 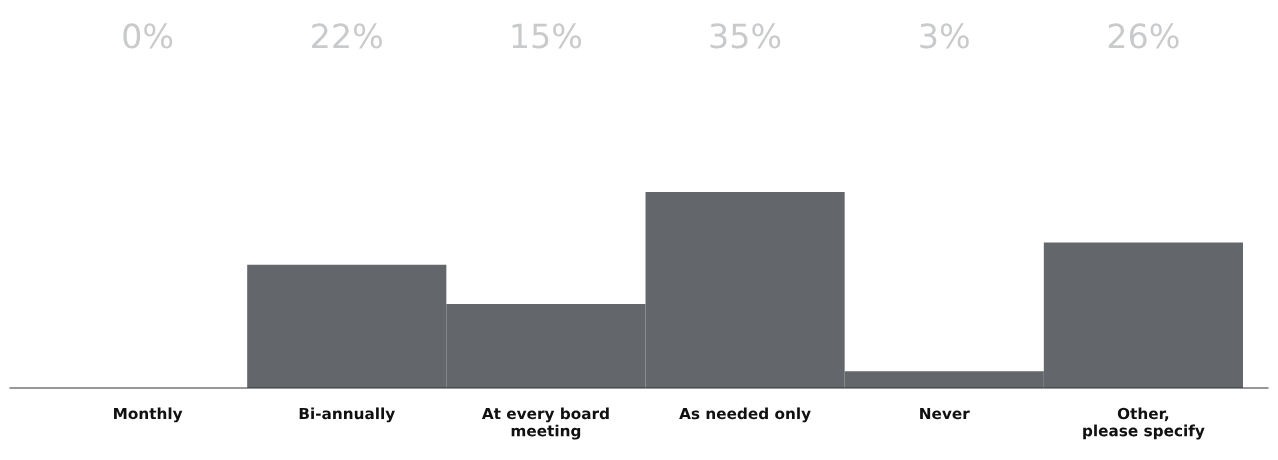 What do you see at coordinates (745, 415) in the screenshot?
I see `x-tick-label: As needed only` at bounding box center [745, 415].